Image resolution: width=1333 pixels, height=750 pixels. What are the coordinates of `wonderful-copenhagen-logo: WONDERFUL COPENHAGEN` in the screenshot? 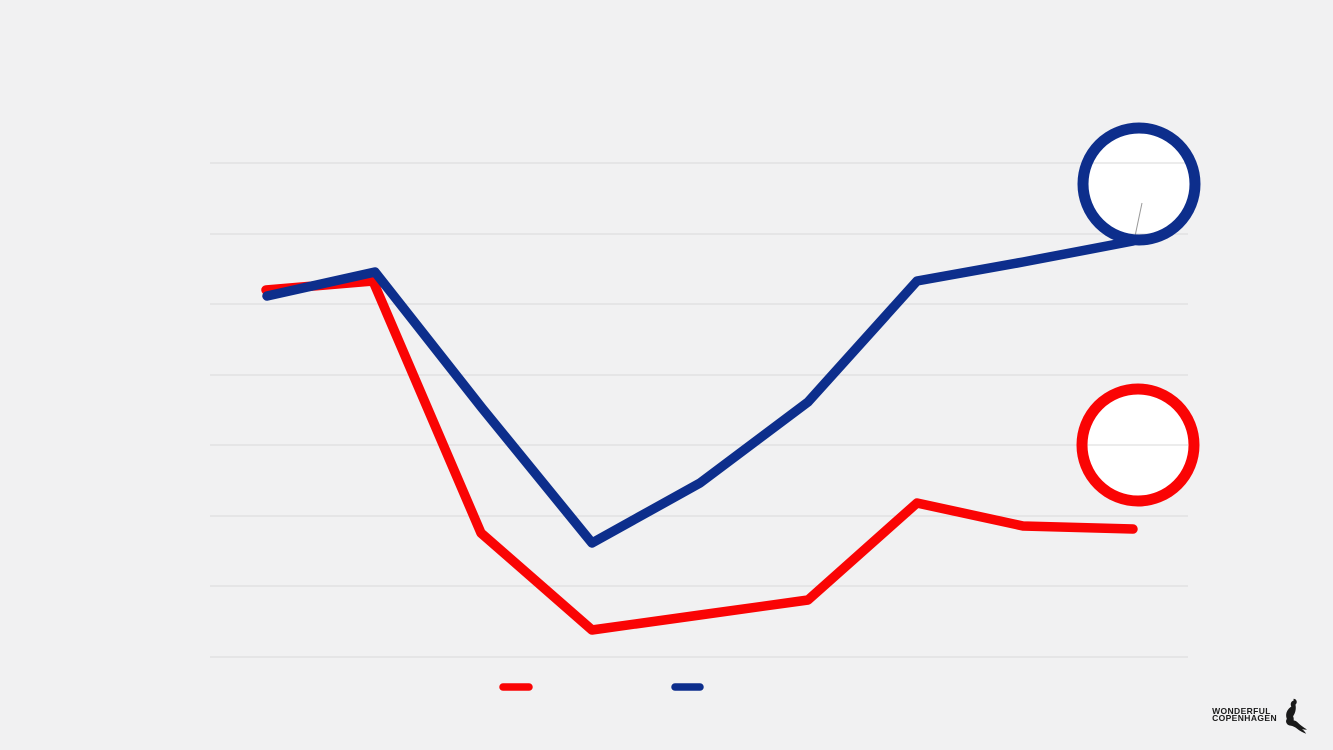 It's located at (1261, 719).